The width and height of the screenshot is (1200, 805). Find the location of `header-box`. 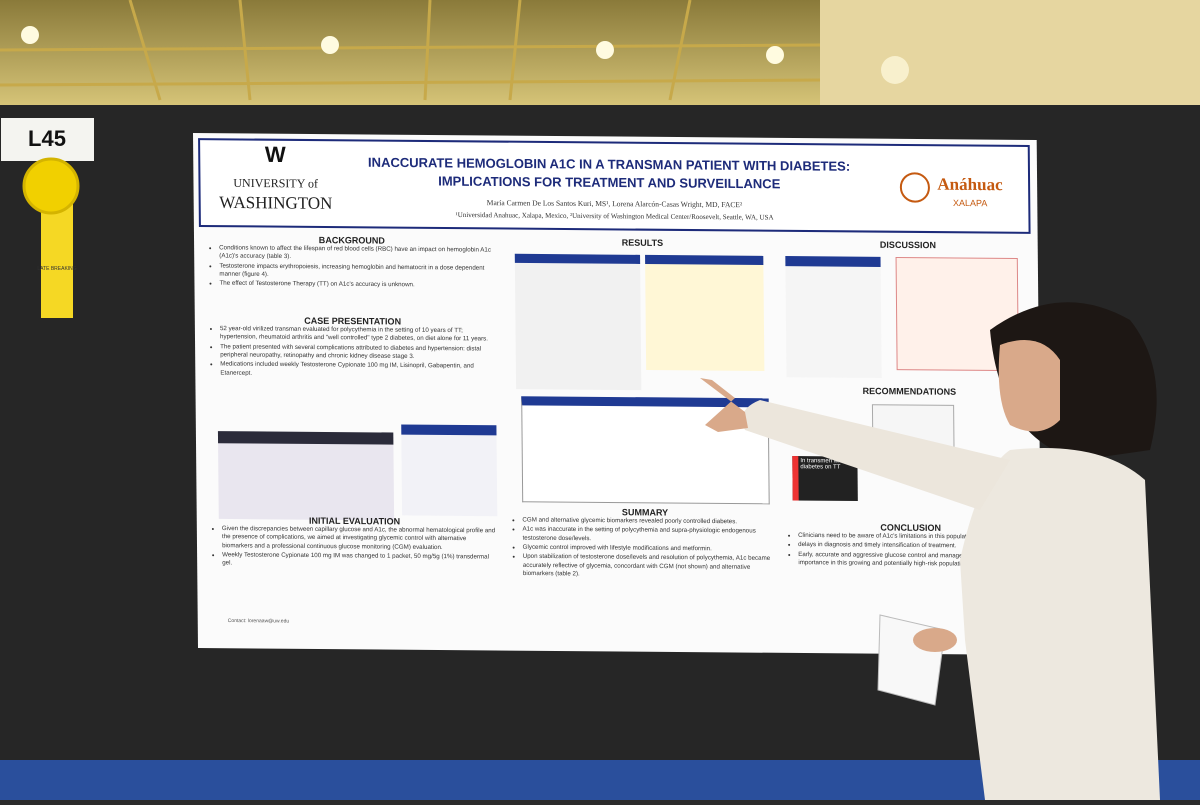

header-box is located at coordinates (614, 186).